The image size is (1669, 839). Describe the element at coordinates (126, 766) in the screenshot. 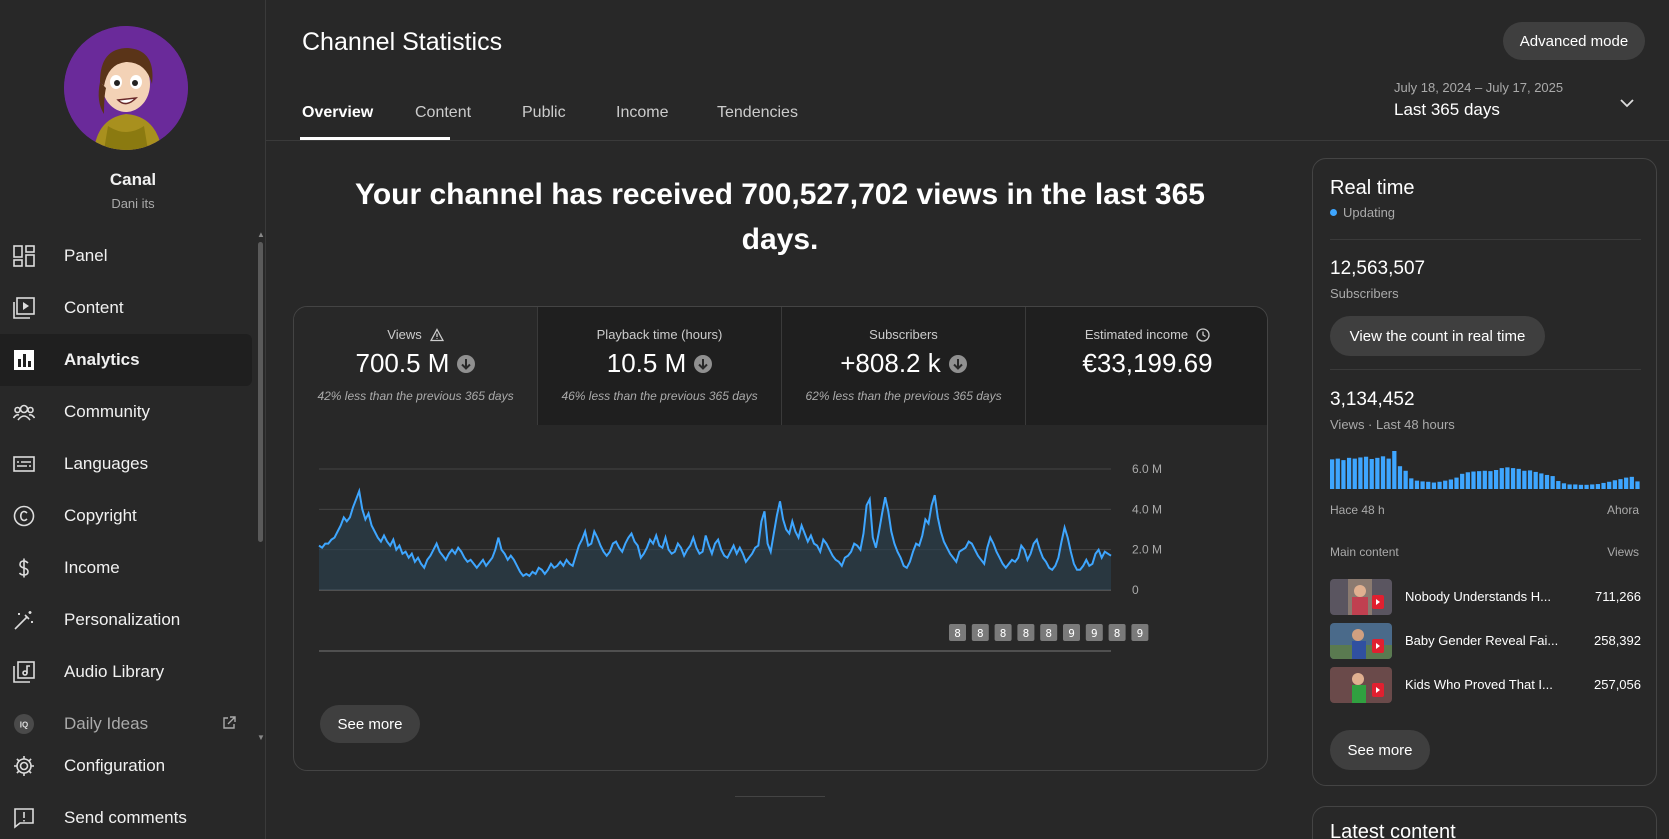

I see `sidebar-item-configuration: Configuration` at that location.